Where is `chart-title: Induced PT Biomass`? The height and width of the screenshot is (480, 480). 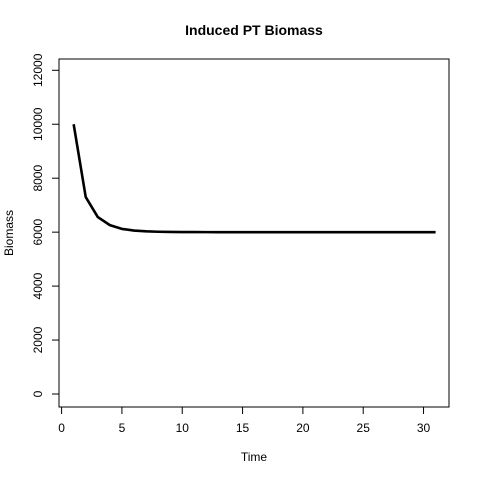 chart-title: Induced PT Biomass is located at coordinates (254, 30).